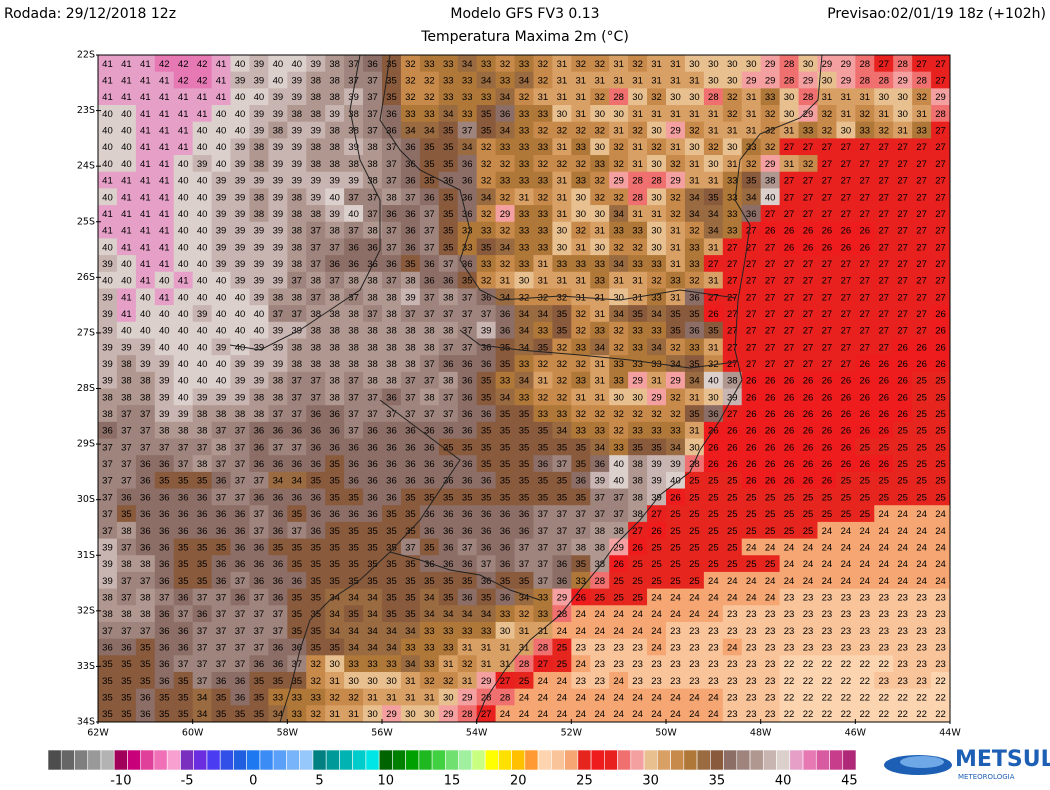 This screenshot has width=1050, height=790. Describe the element at coordinates (865, 64) in the screenshot. I see `temp-label: 28` at that location.